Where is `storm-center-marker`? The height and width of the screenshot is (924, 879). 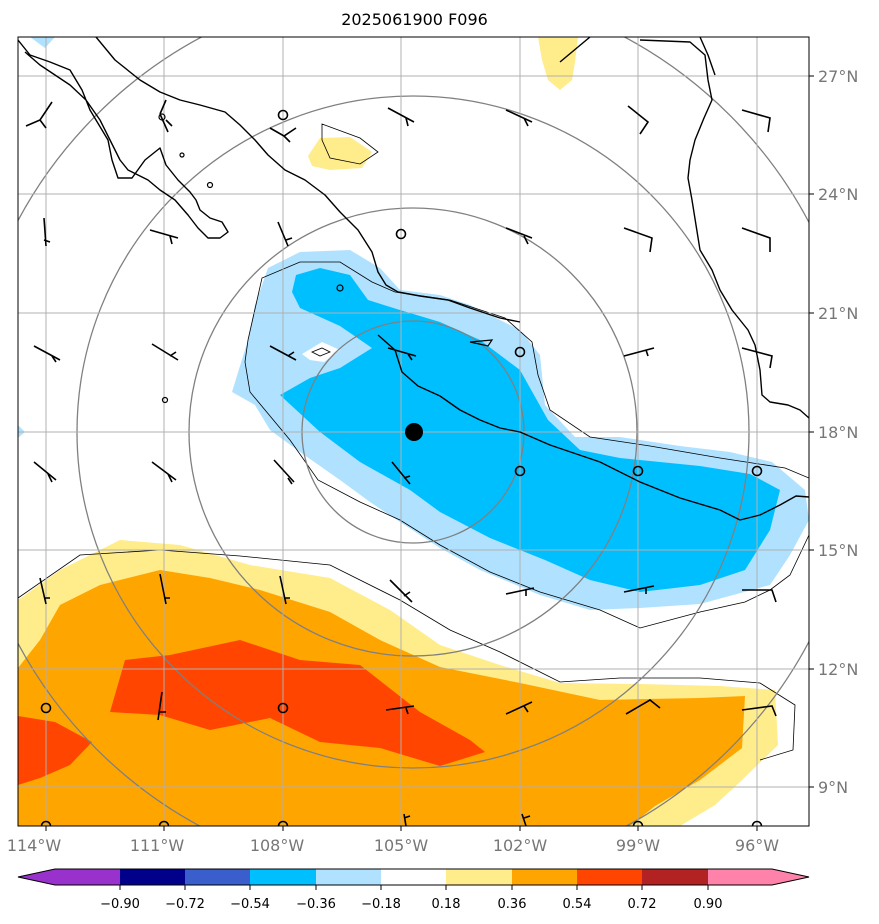
storm-center-marker is located at coordinates (414, 432).